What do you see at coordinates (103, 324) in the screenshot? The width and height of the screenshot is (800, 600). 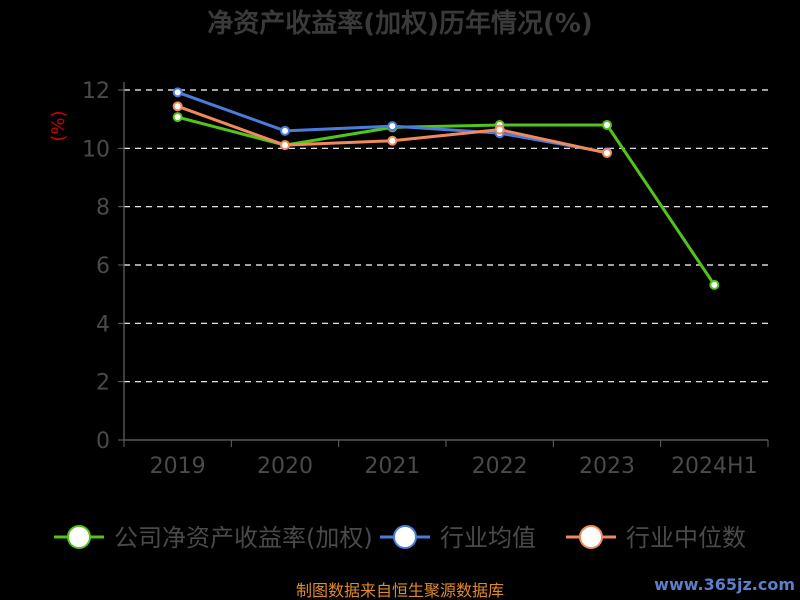 I see `y-tick-label: 4` at bounding box center [103, 324].